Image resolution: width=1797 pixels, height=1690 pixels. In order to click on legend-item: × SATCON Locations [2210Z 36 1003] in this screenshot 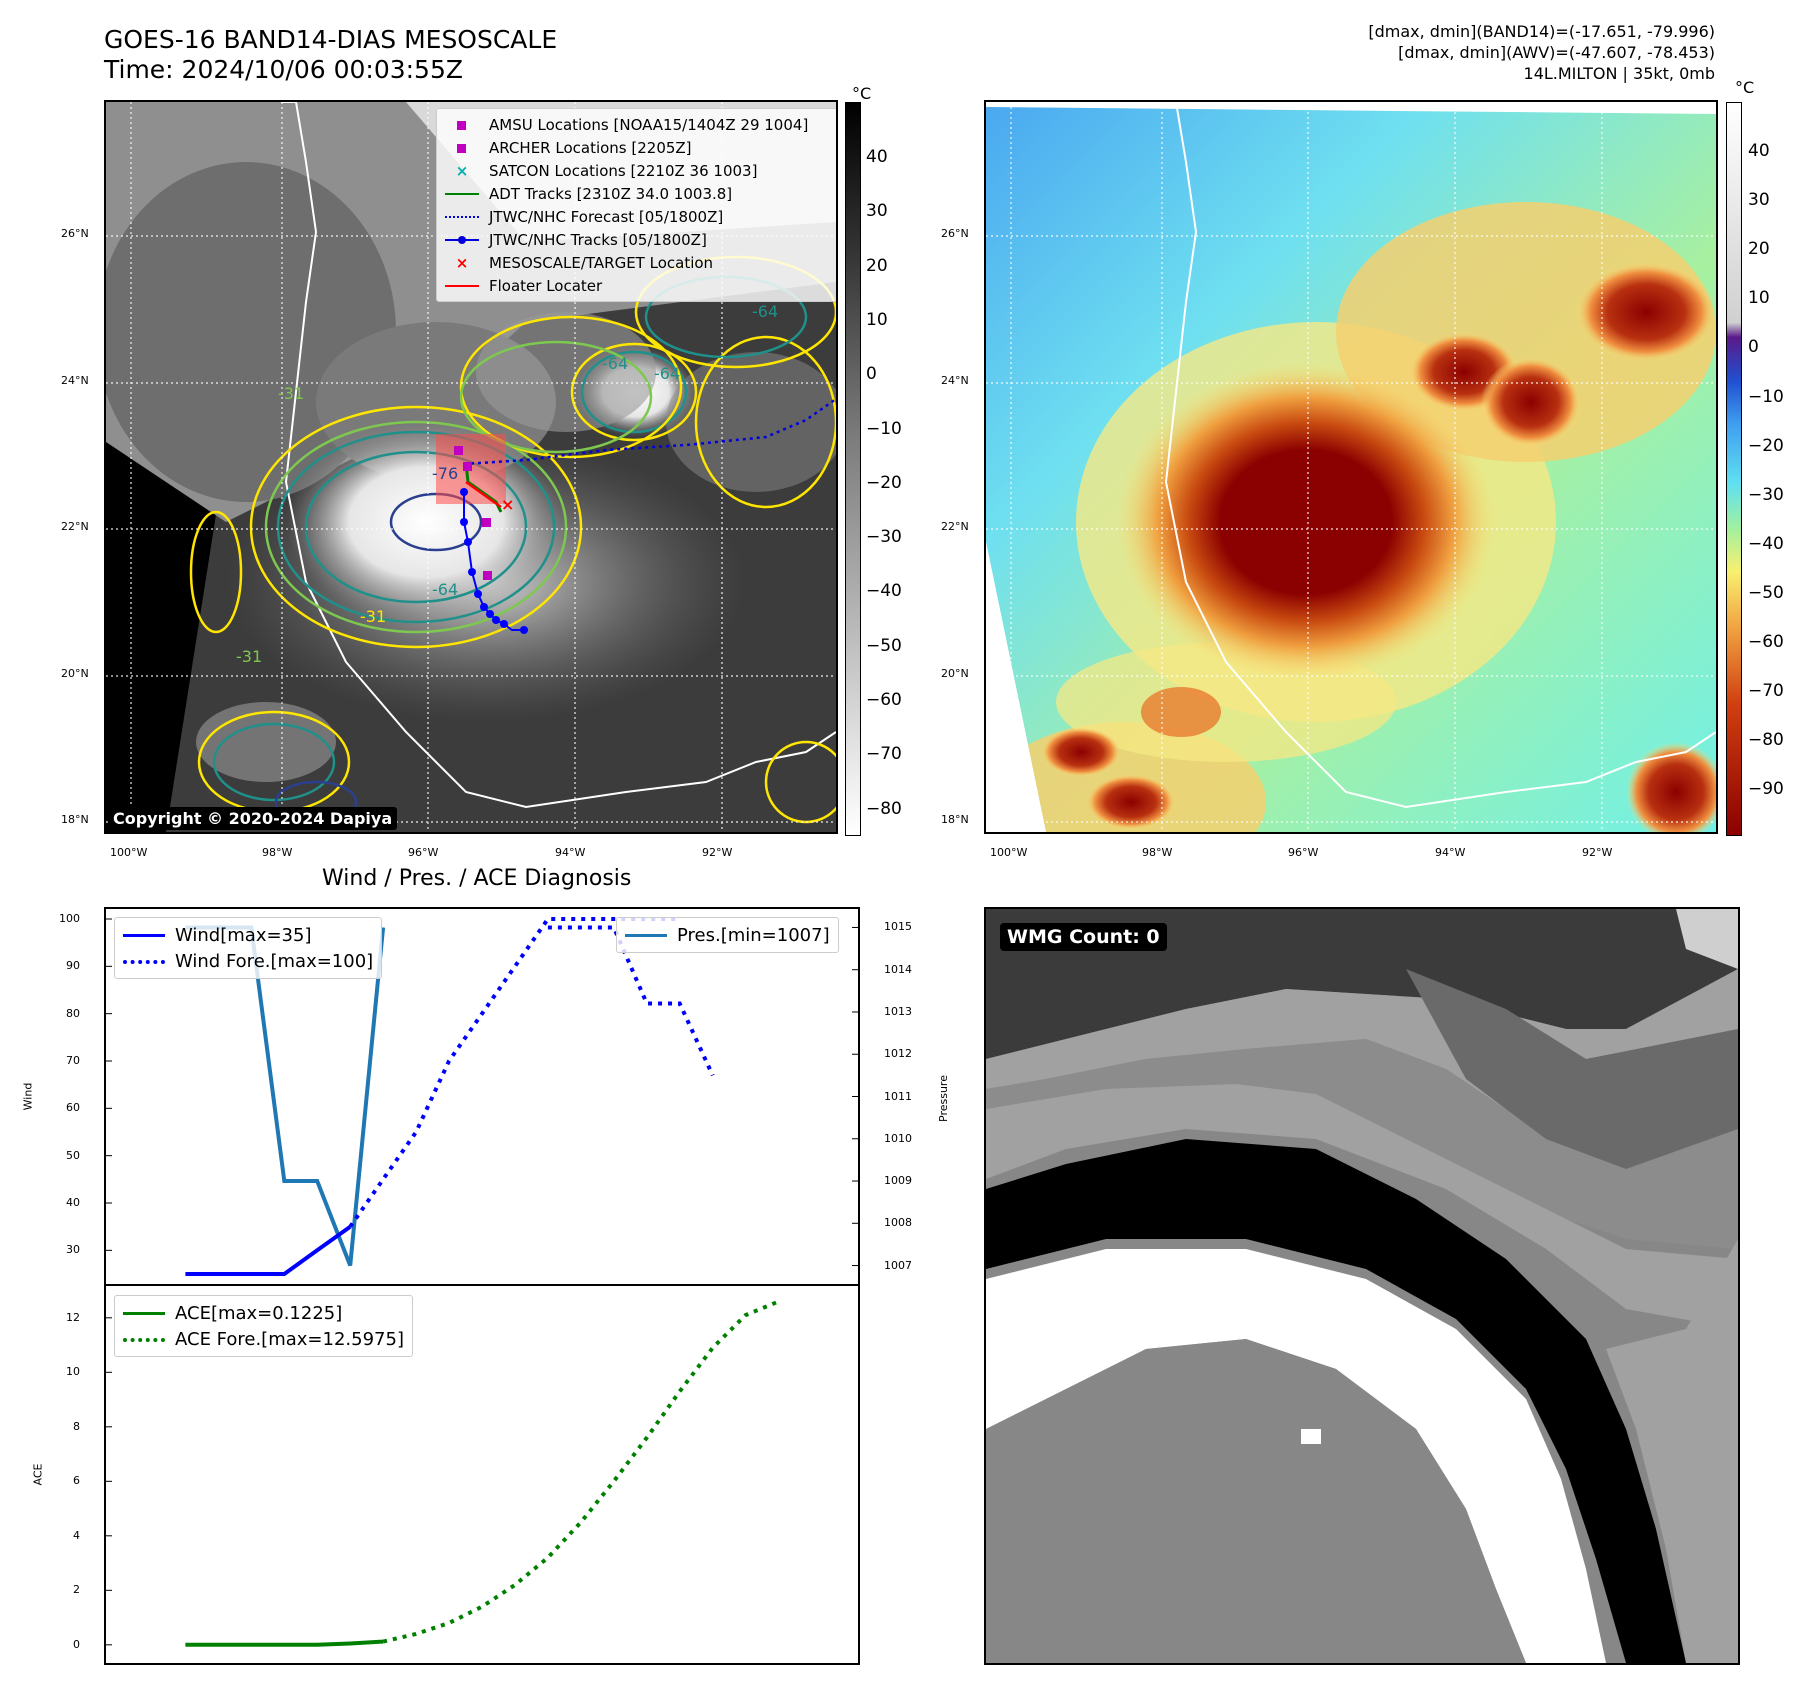, I will do `click(639, 170)`.